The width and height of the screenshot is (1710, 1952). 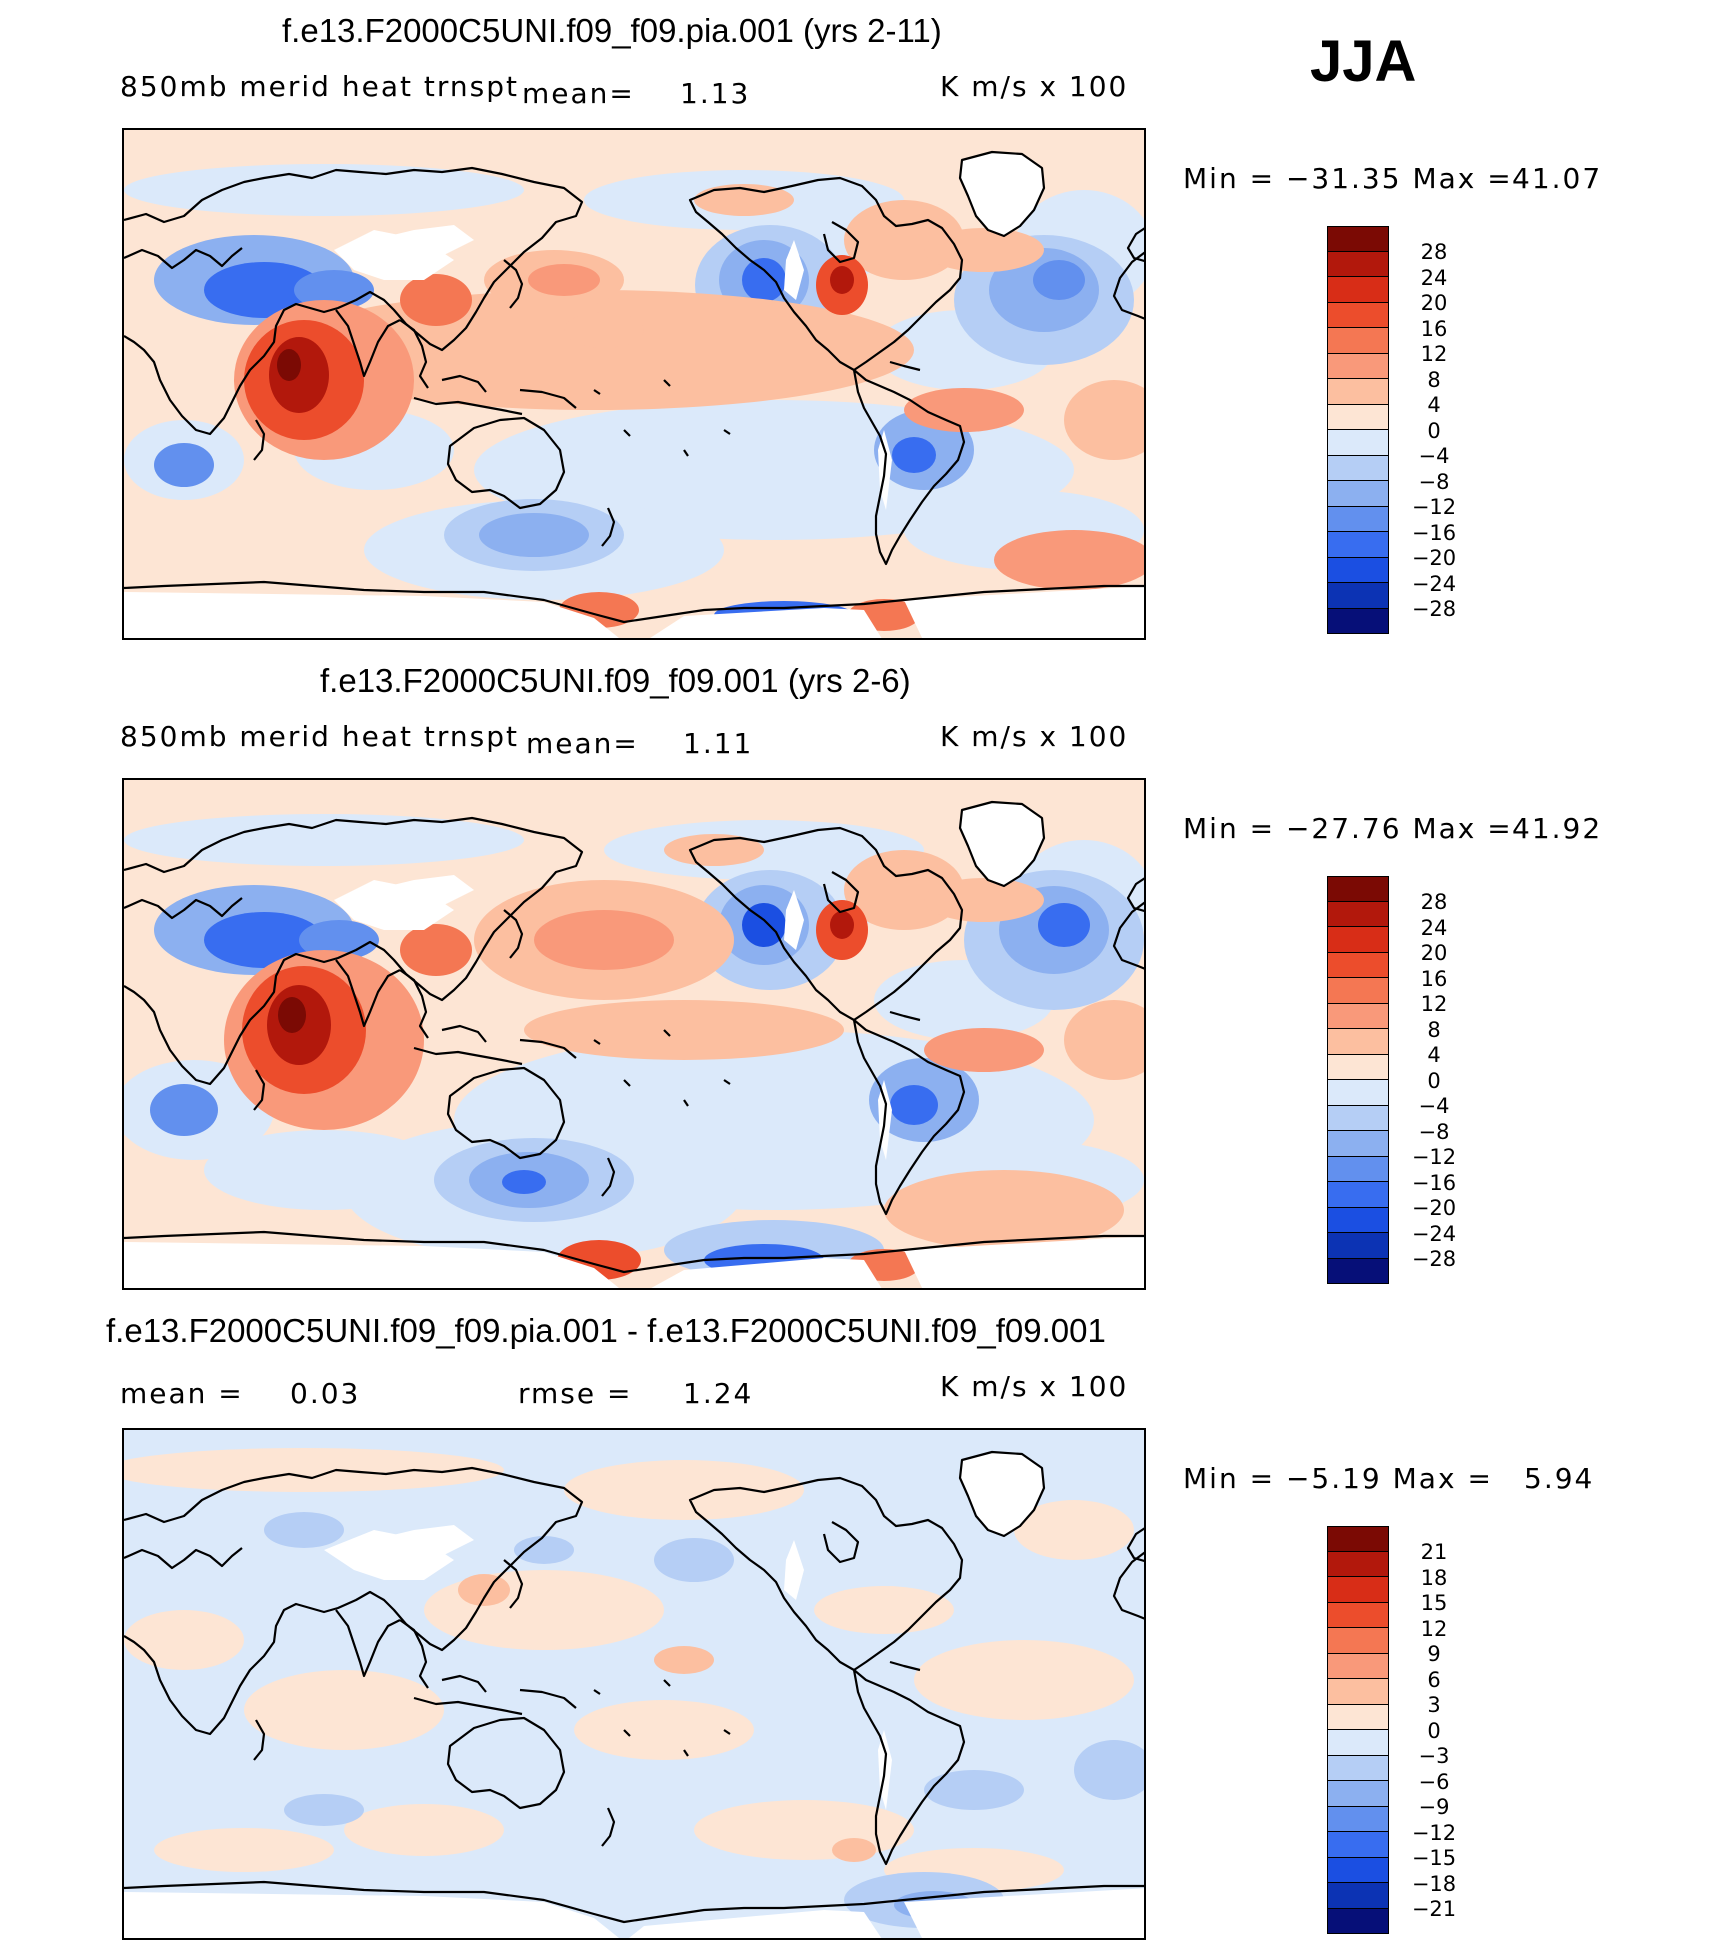 I want to click on panel-1-minmax: Min = −31.35 Max =, so click(x=1348, y=178).